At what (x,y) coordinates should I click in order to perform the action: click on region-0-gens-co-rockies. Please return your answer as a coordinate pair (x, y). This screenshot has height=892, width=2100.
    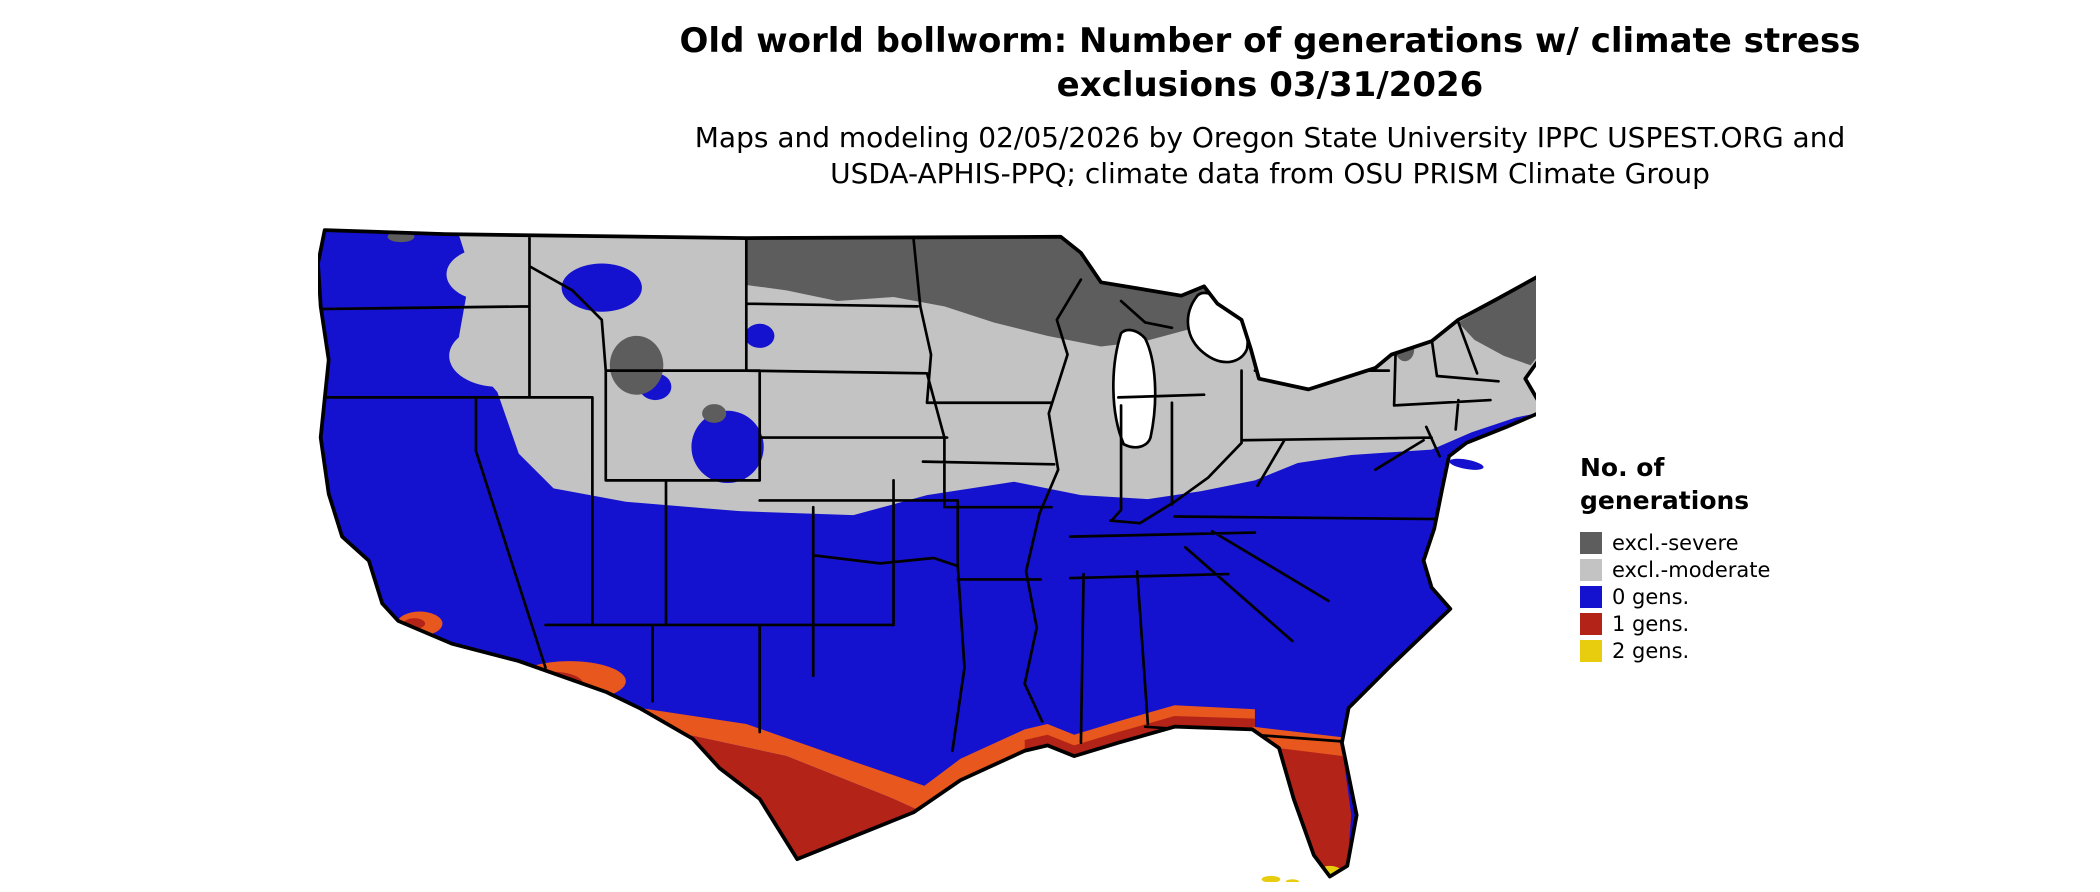
    Looking at the image, I should click on (727, 447).